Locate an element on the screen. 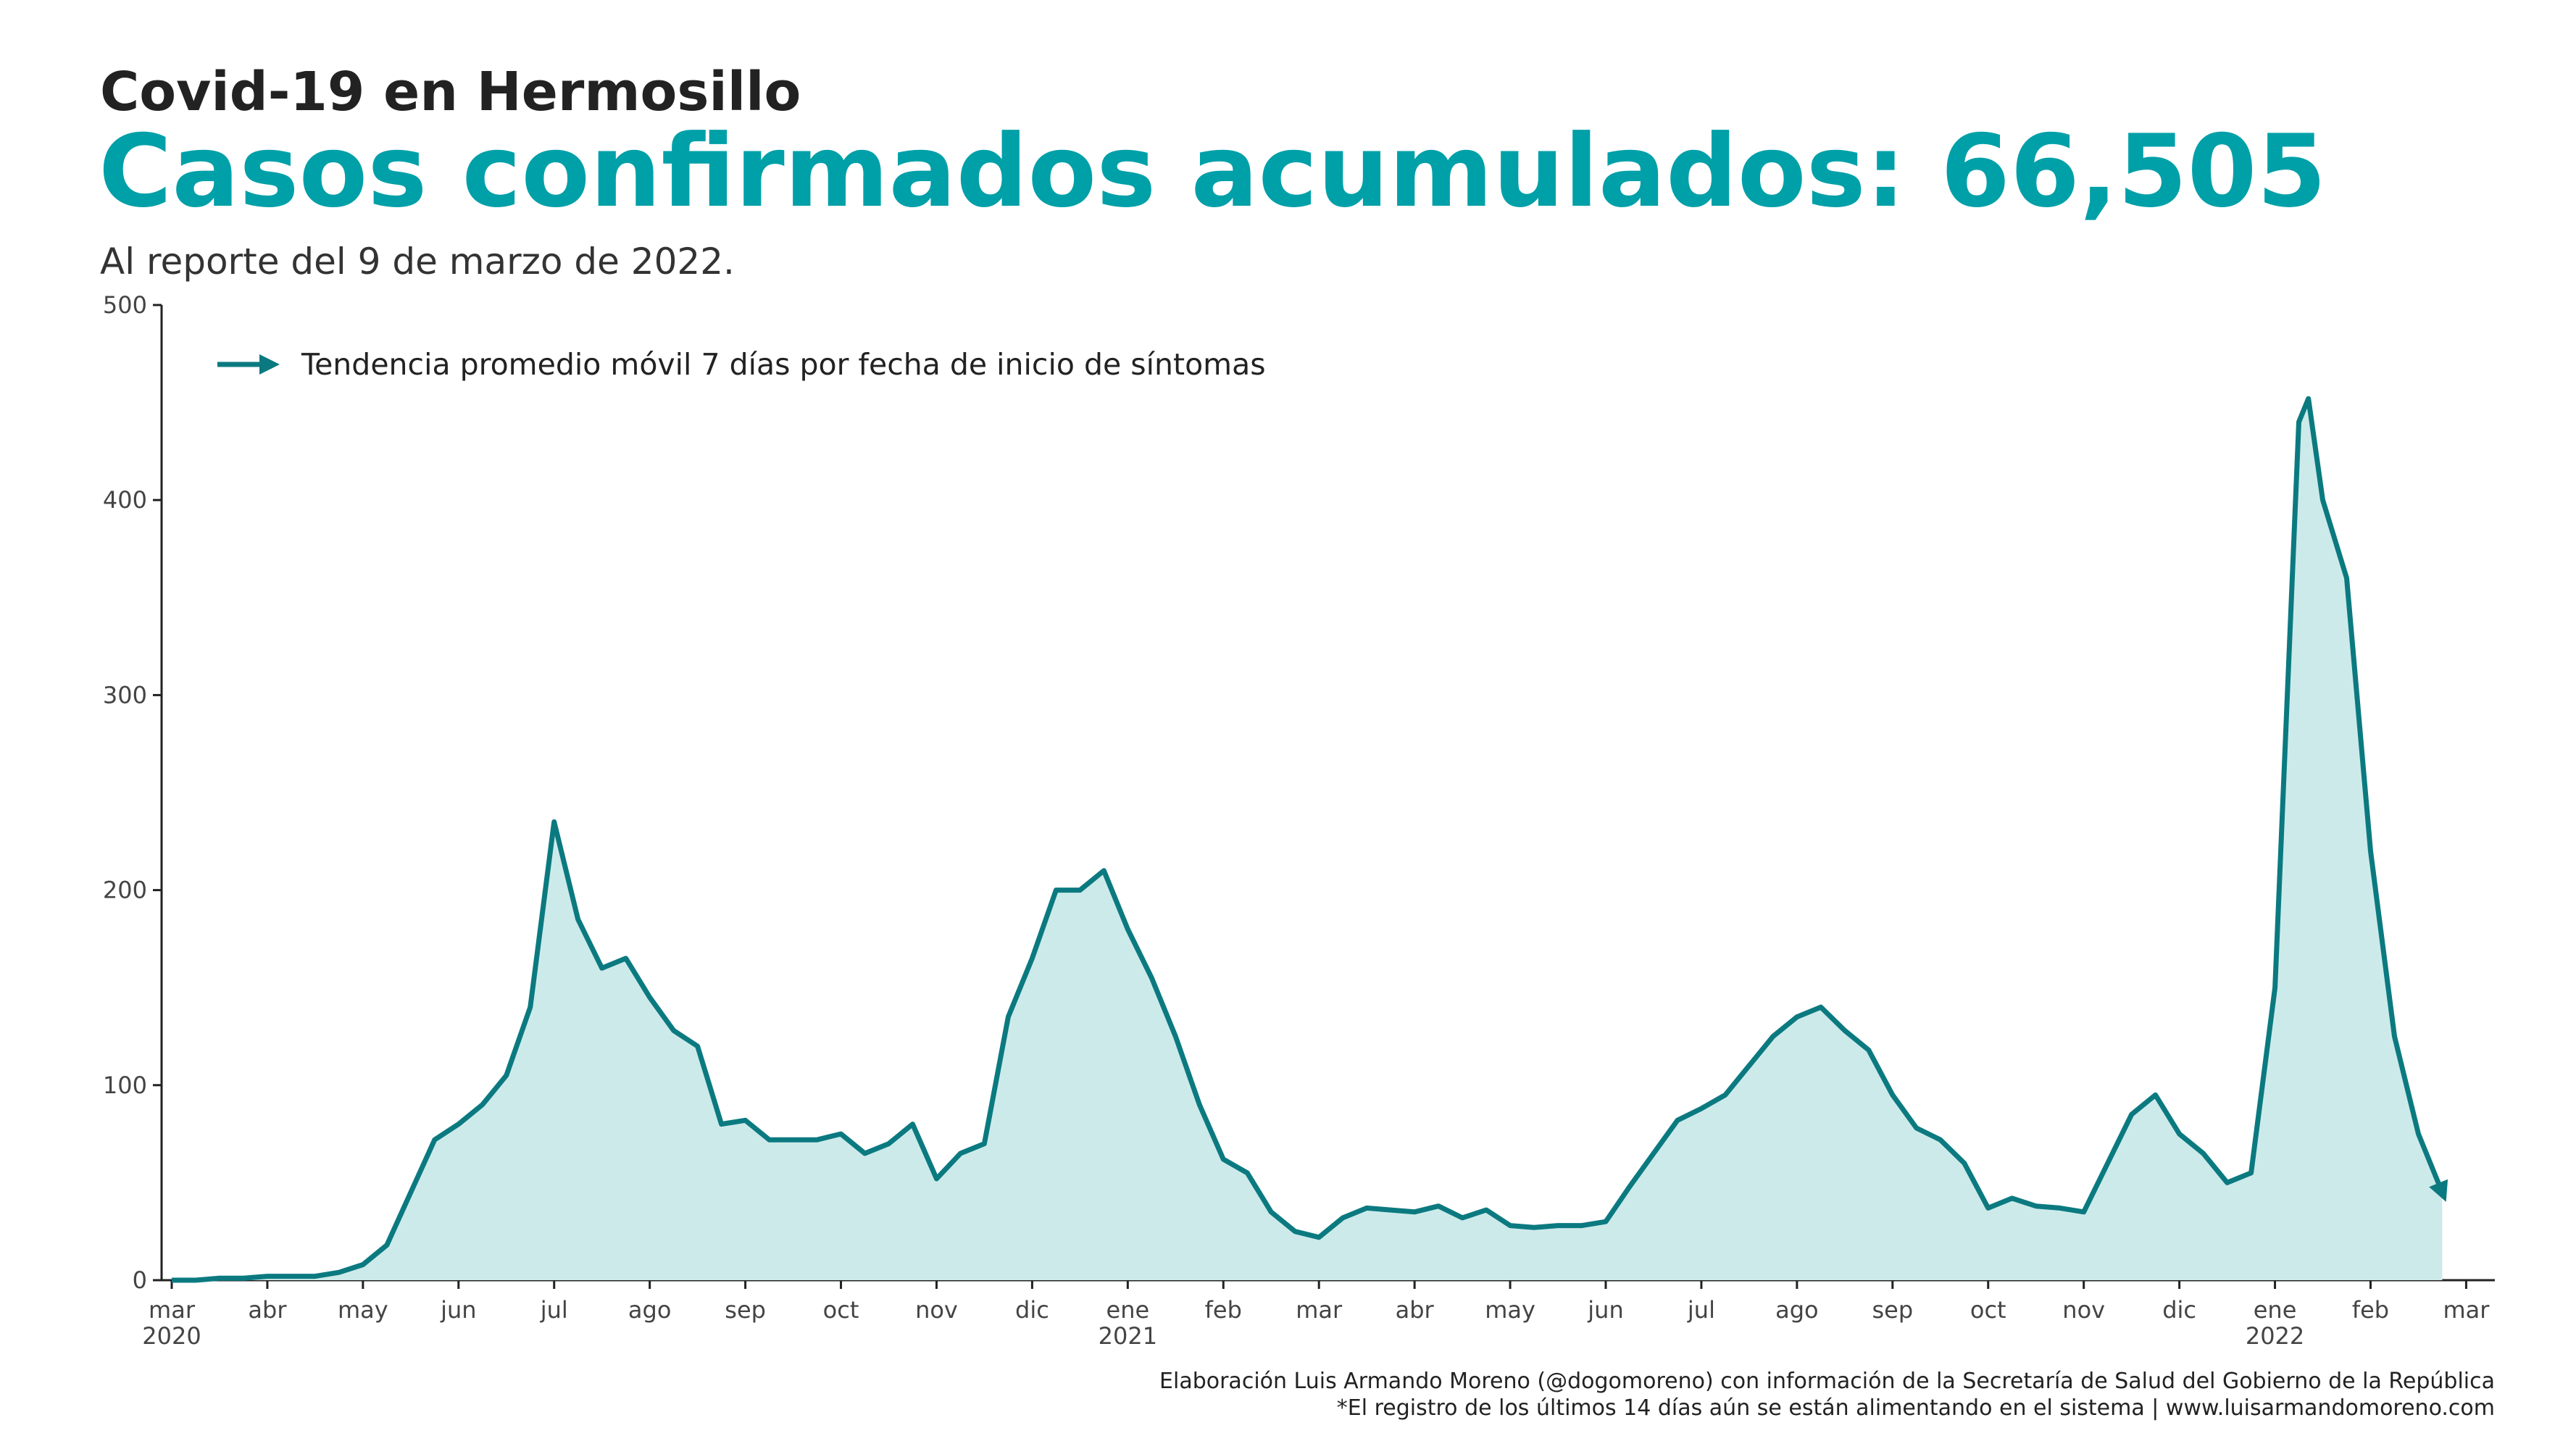 This screenshot has width=2576, height=1449. heading: Covid-19 en Hermosillo is located at coordinates (450, 92).